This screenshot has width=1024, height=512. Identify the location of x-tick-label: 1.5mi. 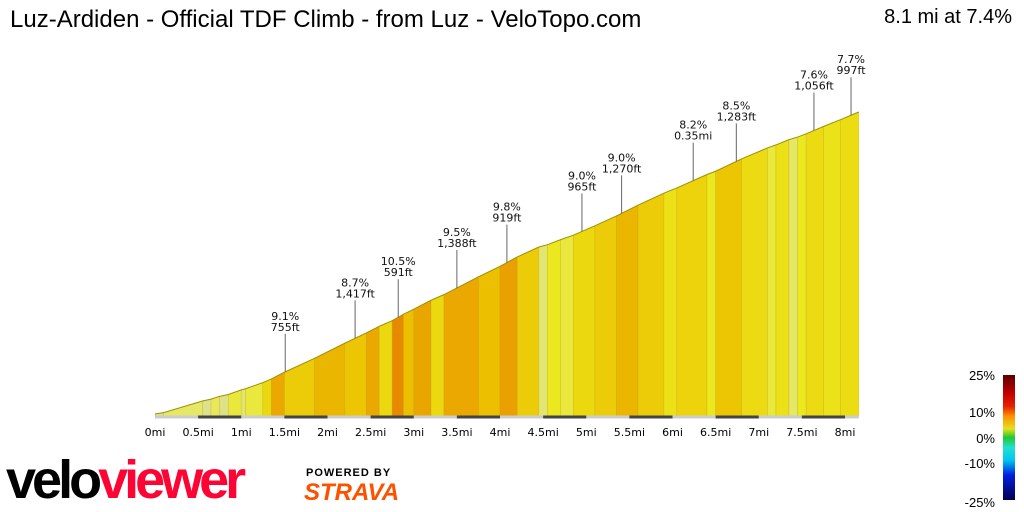
(284, 432).